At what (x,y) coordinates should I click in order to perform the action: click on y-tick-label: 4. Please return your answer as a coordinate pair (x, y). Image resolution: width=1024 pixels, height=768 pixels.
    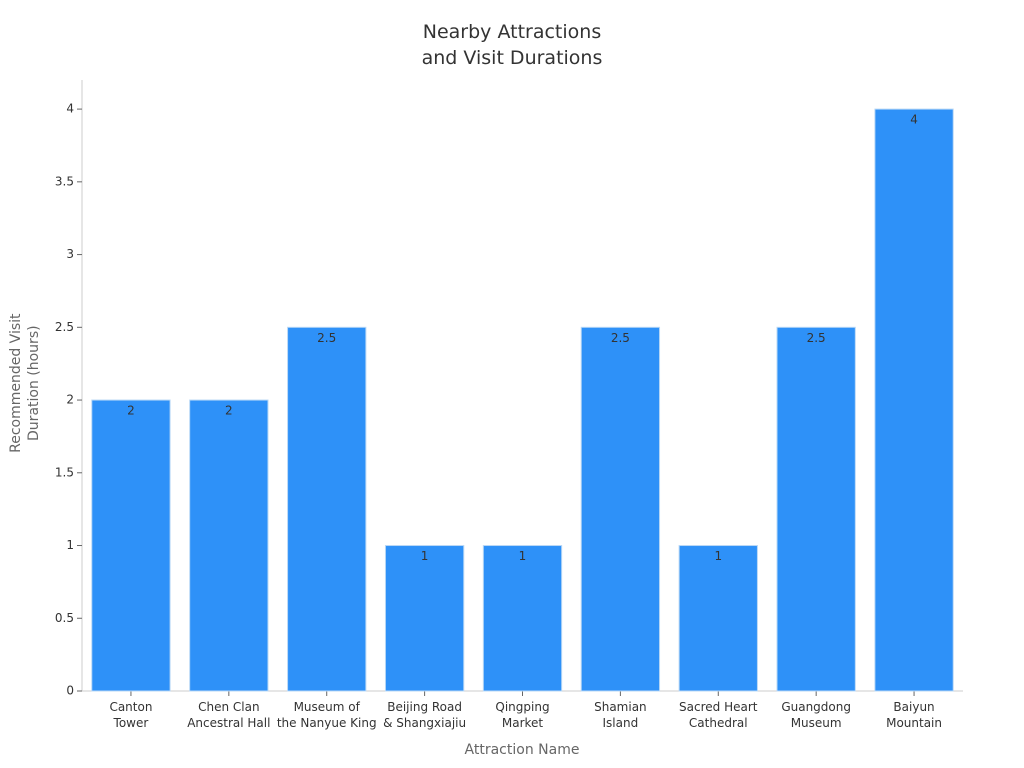
    Looking at the image, I should click on (70, 109).